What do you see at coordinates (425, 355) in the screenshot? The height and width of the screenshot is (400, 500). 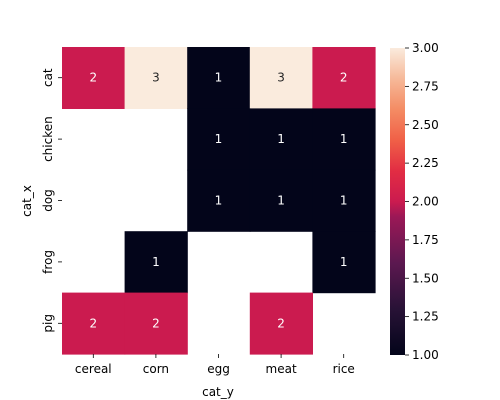 I see `colorbar-tick-label: 1.00` at bounding box center [425, 355].